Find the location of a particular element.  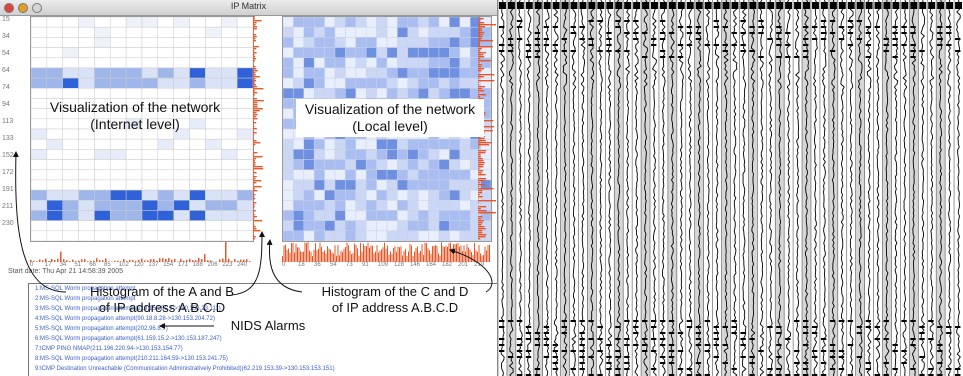

x-tick-label: 73 is located at coordinates (349, 265).